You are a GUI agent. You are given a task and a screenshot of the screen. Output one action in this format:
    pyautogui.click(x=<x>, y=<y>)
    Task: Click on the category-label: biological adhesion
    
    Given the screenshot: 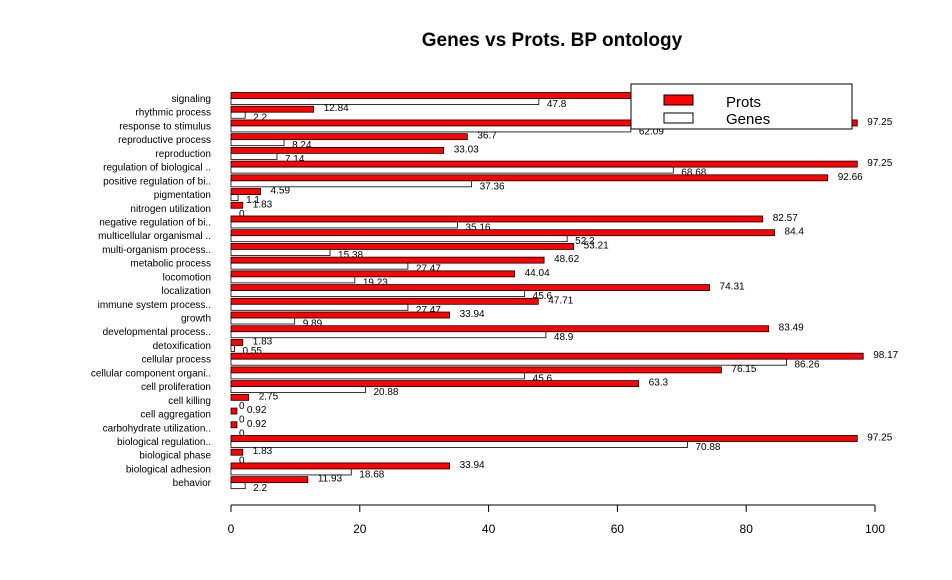 What is the action you would take?
    pyautogui.click(x=168, y=469)
    